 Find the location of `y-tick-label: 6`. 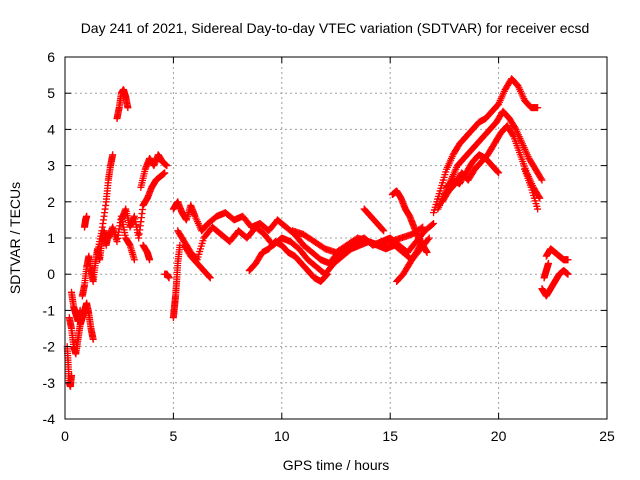

y-tick-label: 6 is located at coordinates (51, 57).